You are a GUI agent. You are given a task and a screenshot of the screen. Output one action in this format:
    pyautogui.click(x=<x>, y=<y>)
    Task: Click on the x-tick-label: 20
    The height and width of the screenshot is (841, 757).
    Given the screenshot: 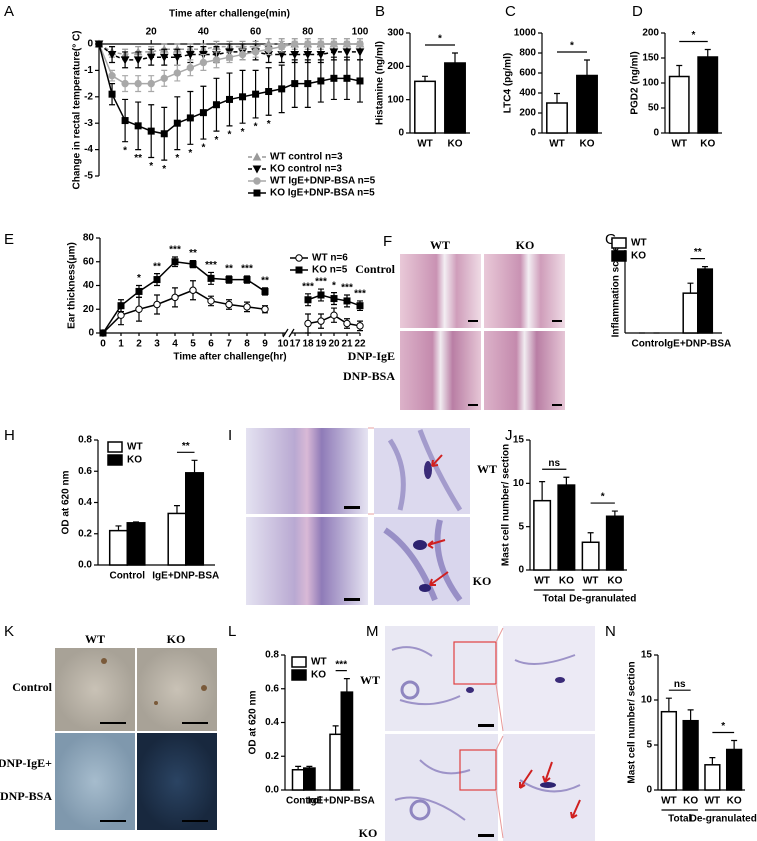 What is the action you would take?
    pyautogui.click(x=152, y=32)
    